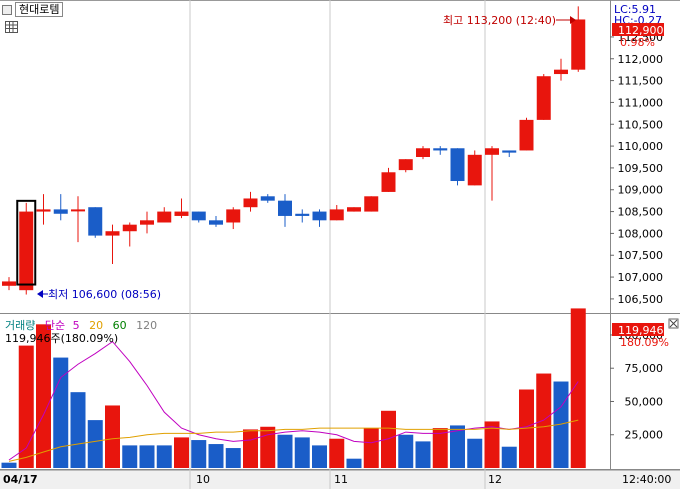 This screenshot has width=680, height=489. What do you see at coordinates (104, 294) in the screenshot?
I see `min-price-annotation: 최저 106,600 (08:56)` at bounding box center [104, 294].